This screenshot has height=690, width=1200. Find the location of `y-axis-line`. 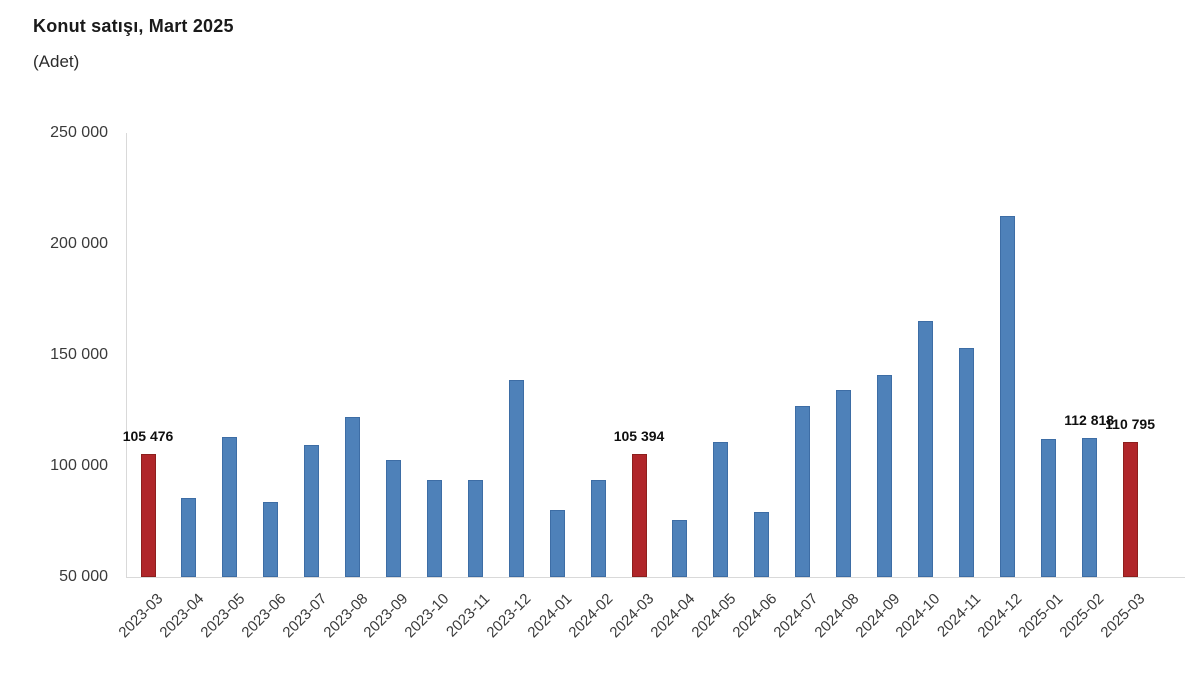

y-axis-line is located at coordinates (126, 355).